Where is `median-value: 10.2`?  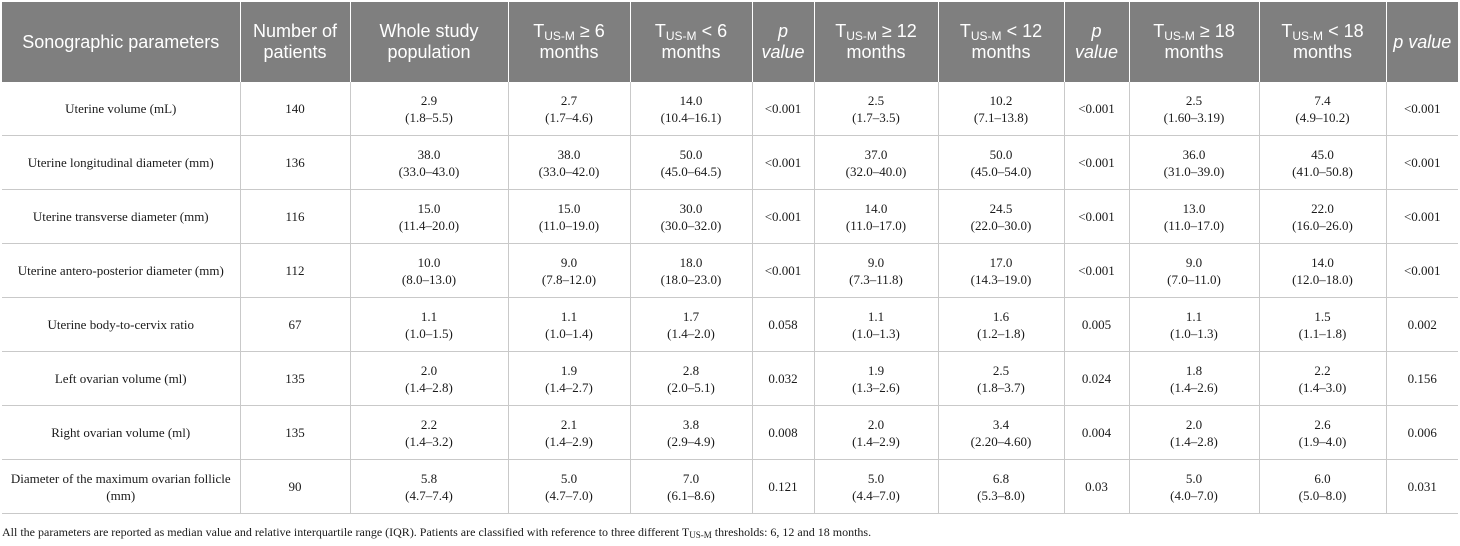 median-value: 10.2 is located at coordinates (1001, 100).